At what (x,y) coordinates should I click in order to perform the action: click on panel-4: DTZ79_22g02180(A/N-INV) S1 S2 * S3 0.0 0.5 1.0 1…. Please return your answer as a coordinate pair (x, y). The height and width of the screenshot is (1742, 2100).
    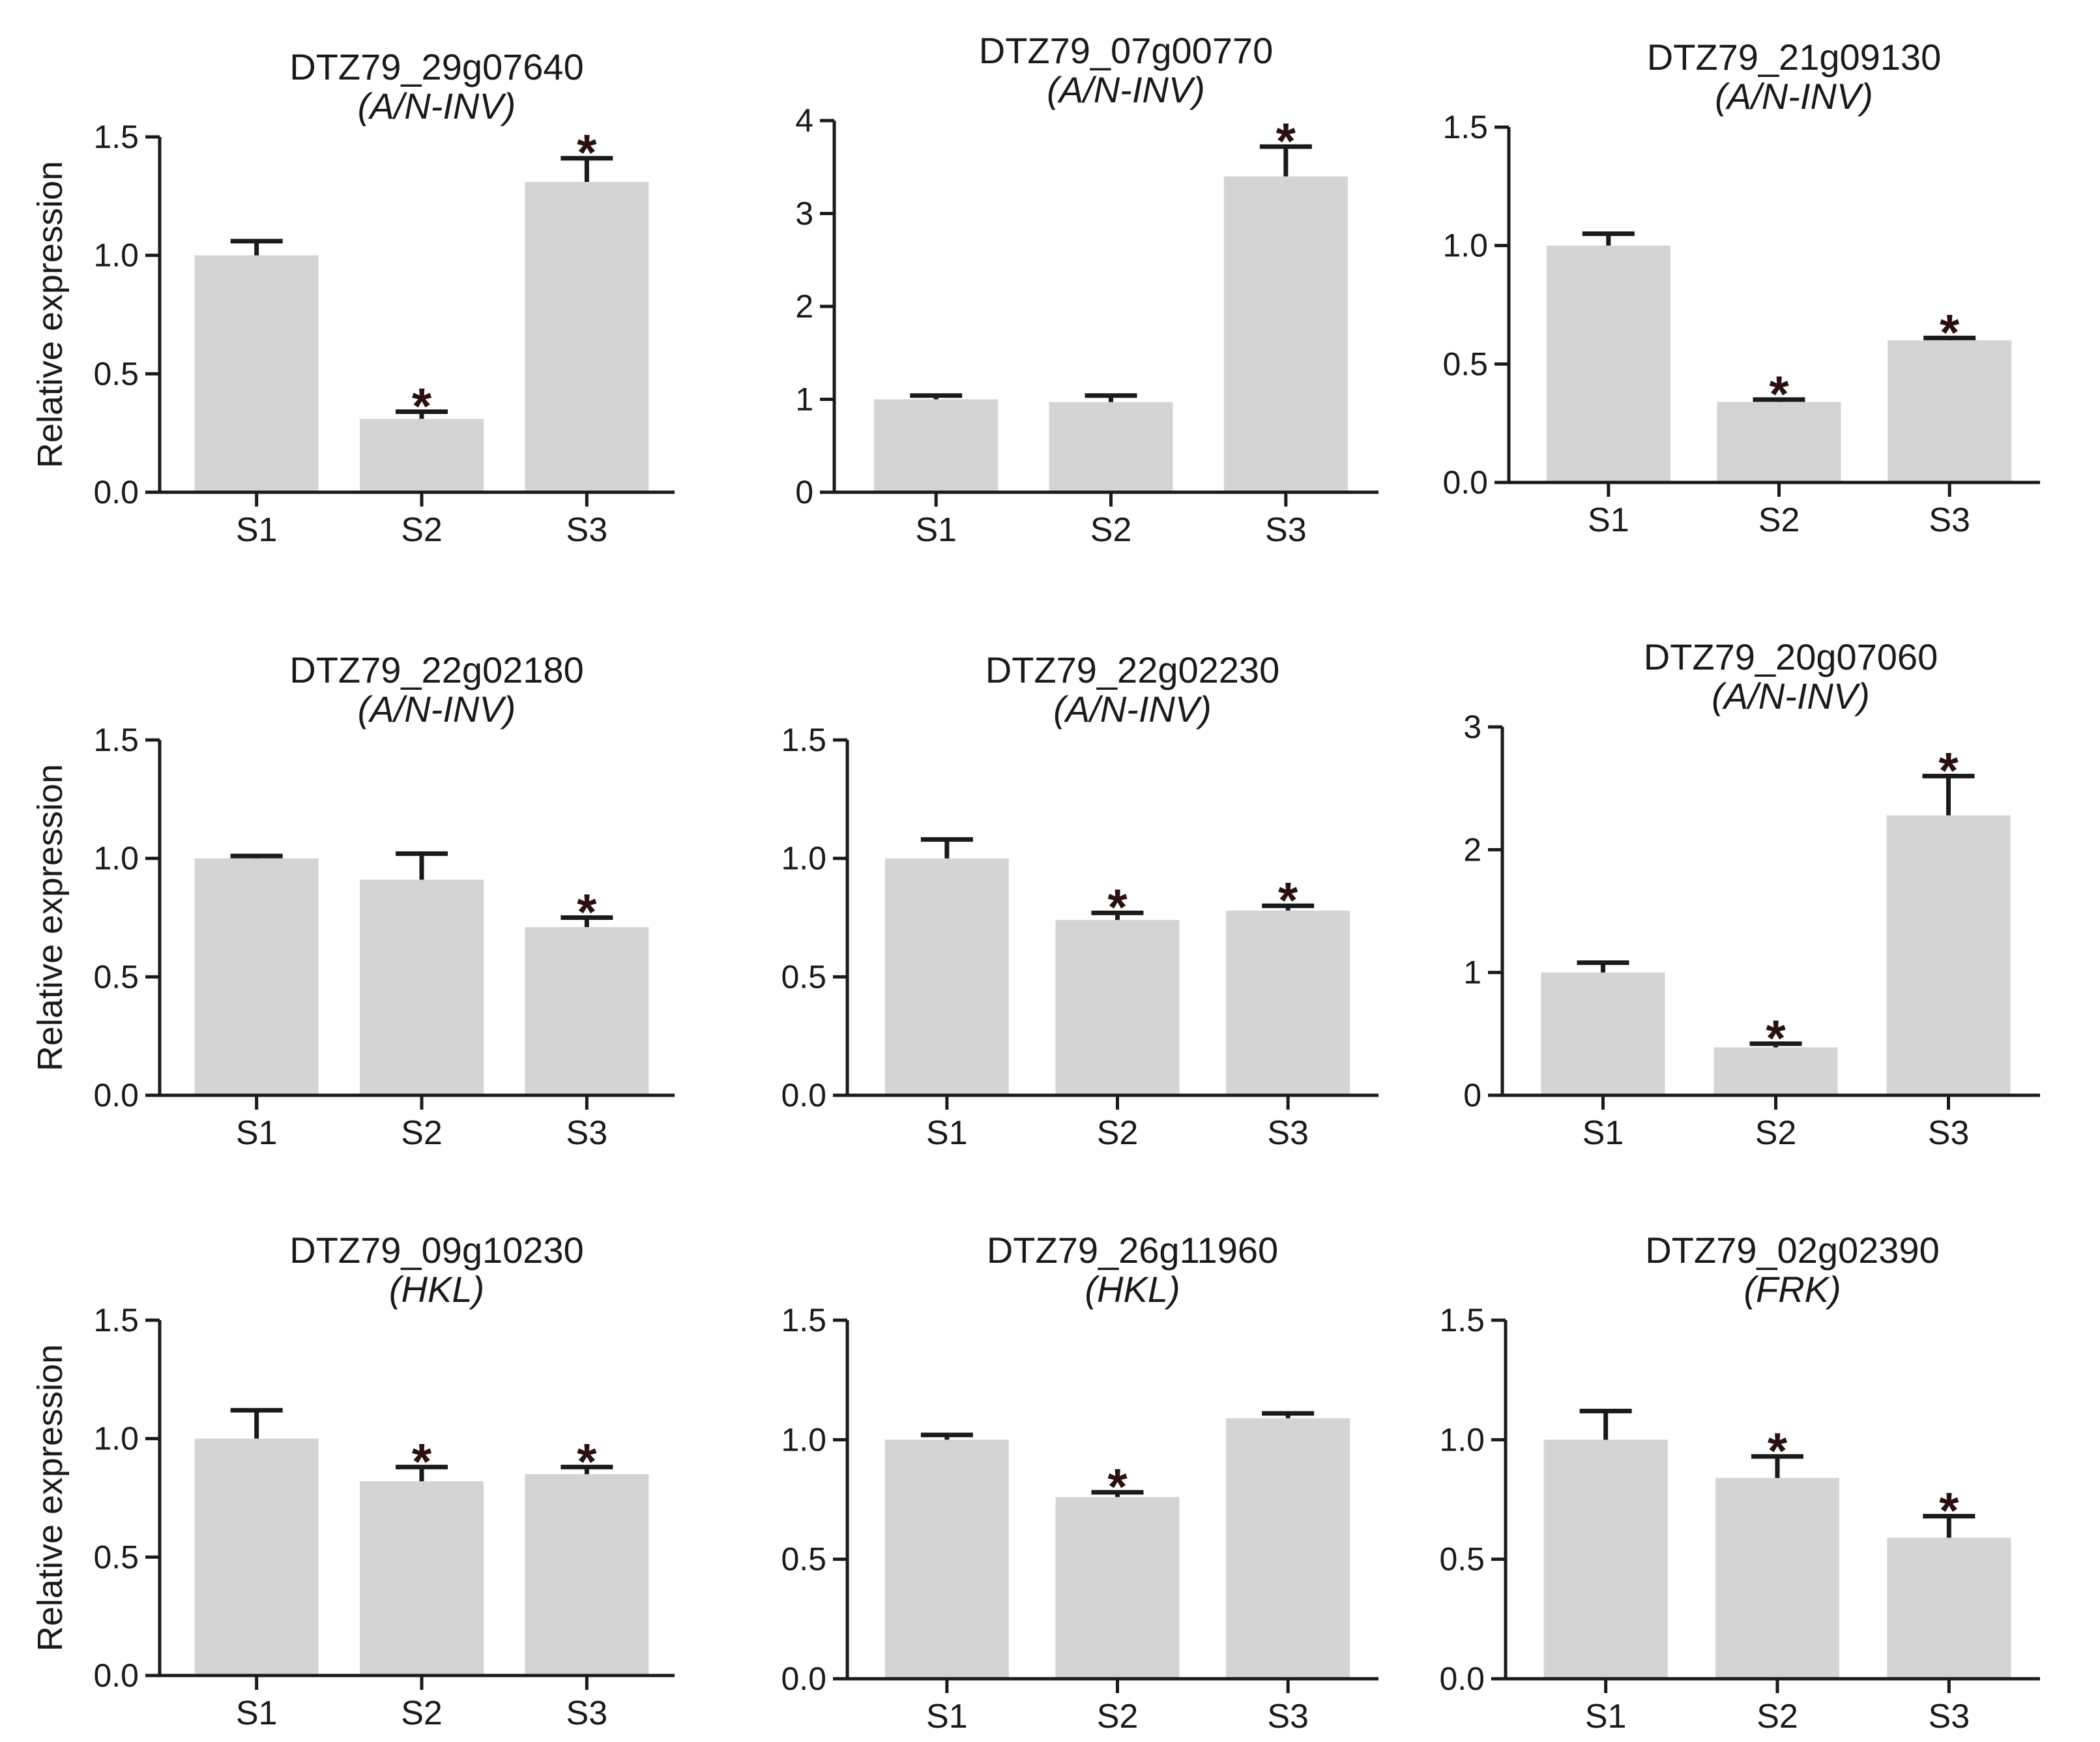
    Looking at the image, I should click on (353, 901).